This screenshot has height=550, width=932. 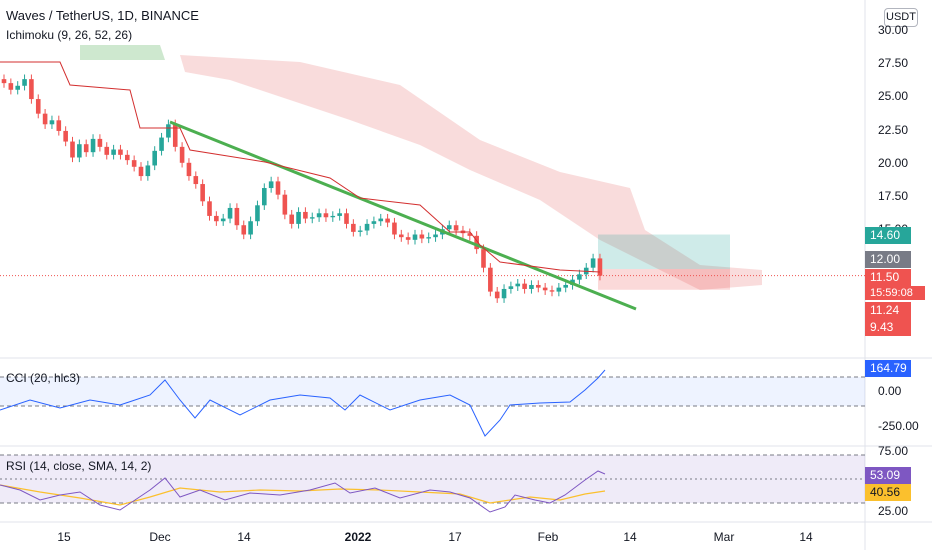 What do you see at coordinates (724, 537) in the screenshot?
I see `time-axis-label: Mar` at bounding box center [724, 537].